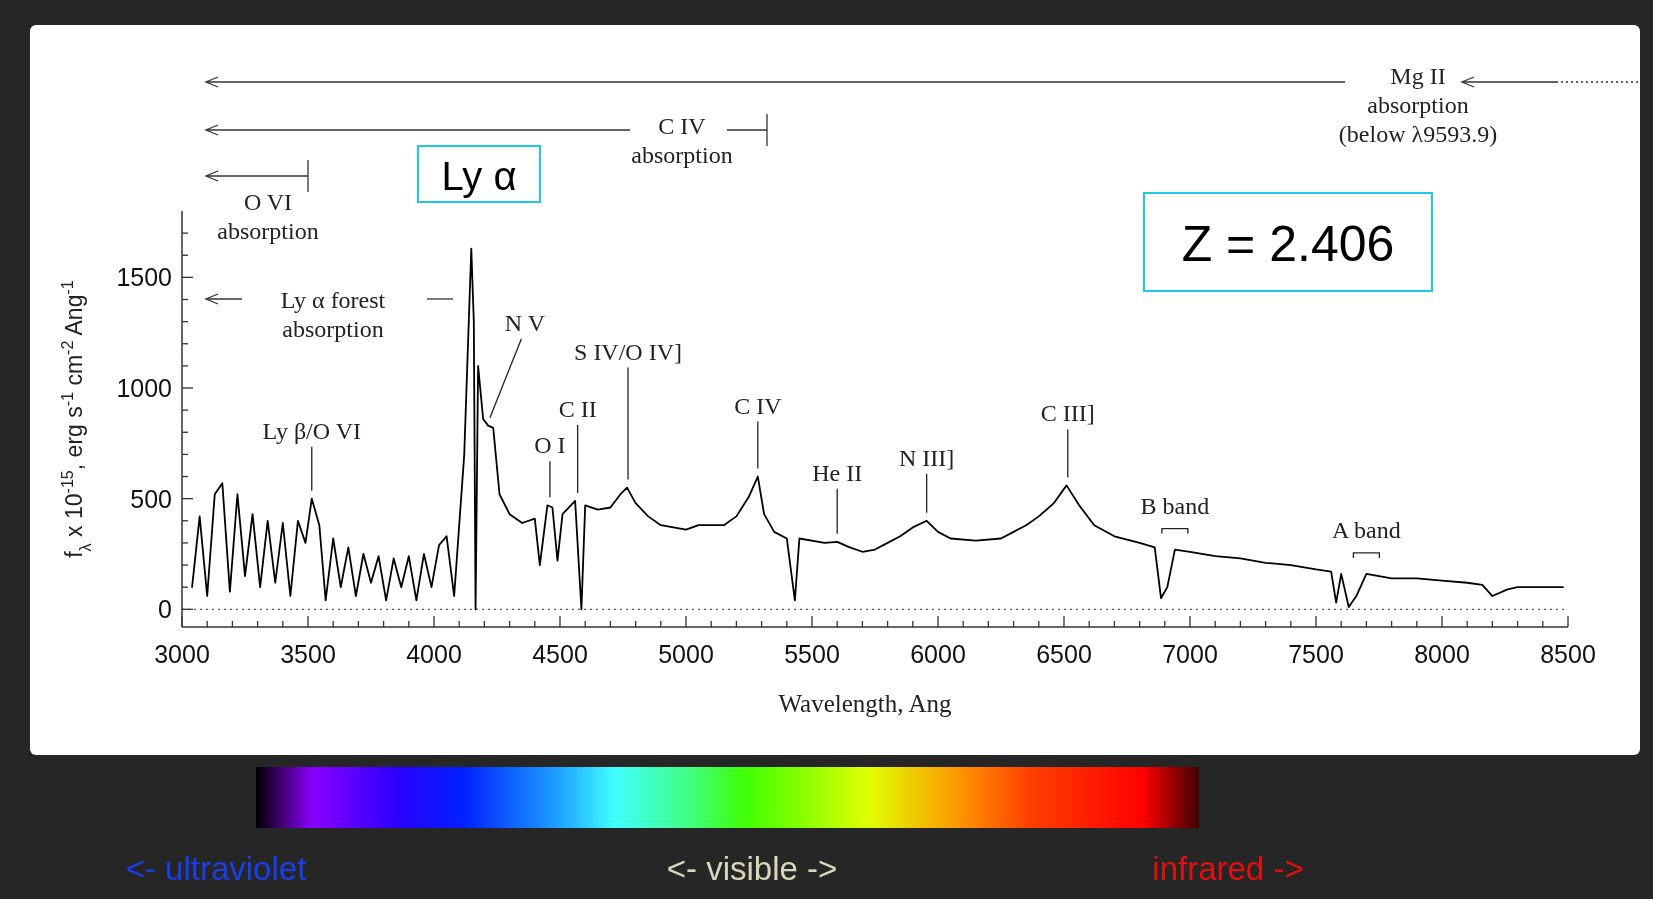  What do you see at coordinates (144, 388) in the screenshot?
I see `y-tick-label: 1000` at bounding box center [144, 388].